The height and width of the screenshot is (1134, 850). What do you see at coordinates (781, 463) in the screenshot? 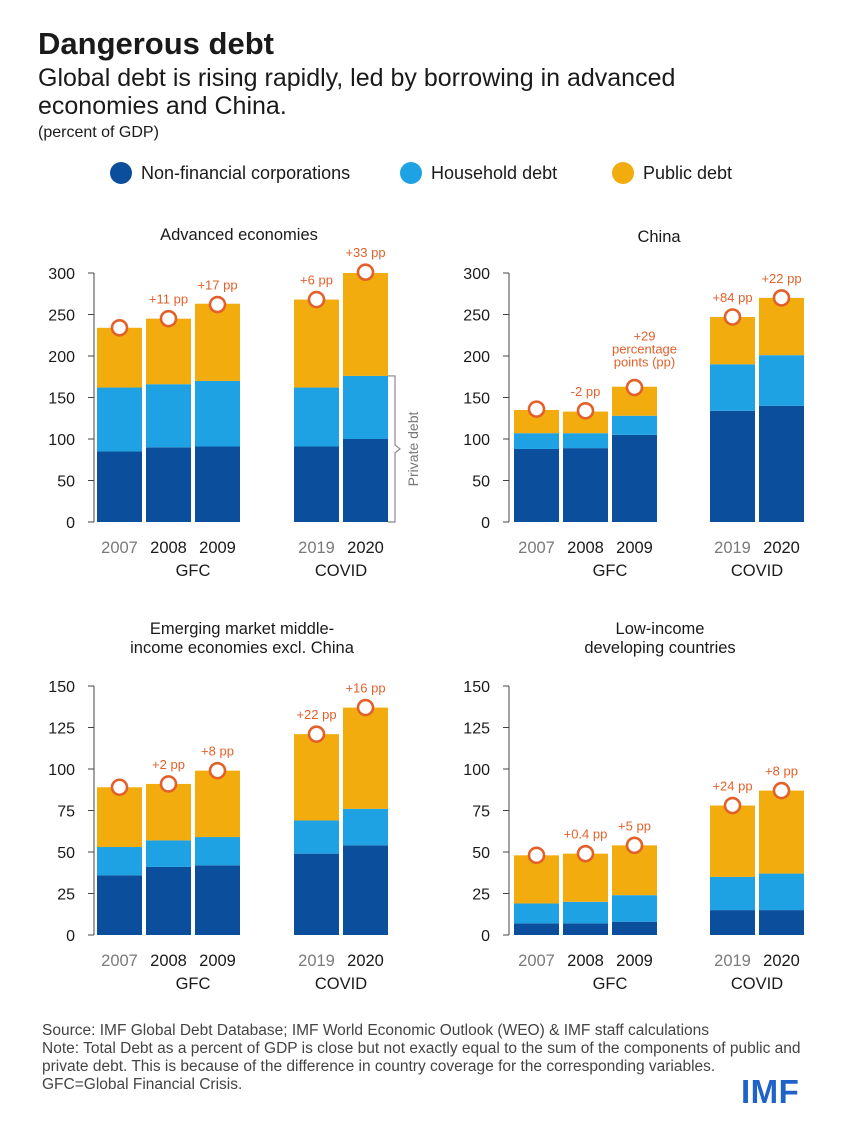
I see `panel2-bar-nfc-2020` at bounding box center [781, 463].